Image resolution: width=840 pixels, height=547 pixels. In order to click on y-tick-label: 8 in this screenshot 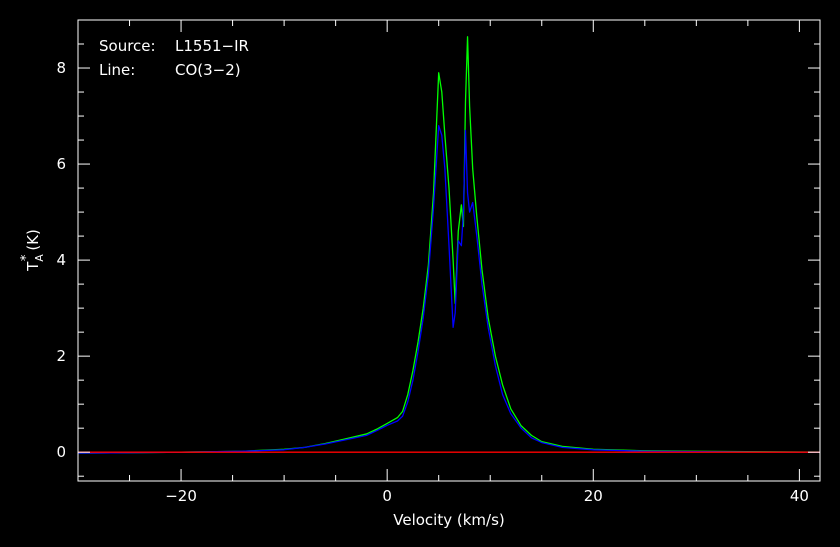, I will do `click(61, 68)`.